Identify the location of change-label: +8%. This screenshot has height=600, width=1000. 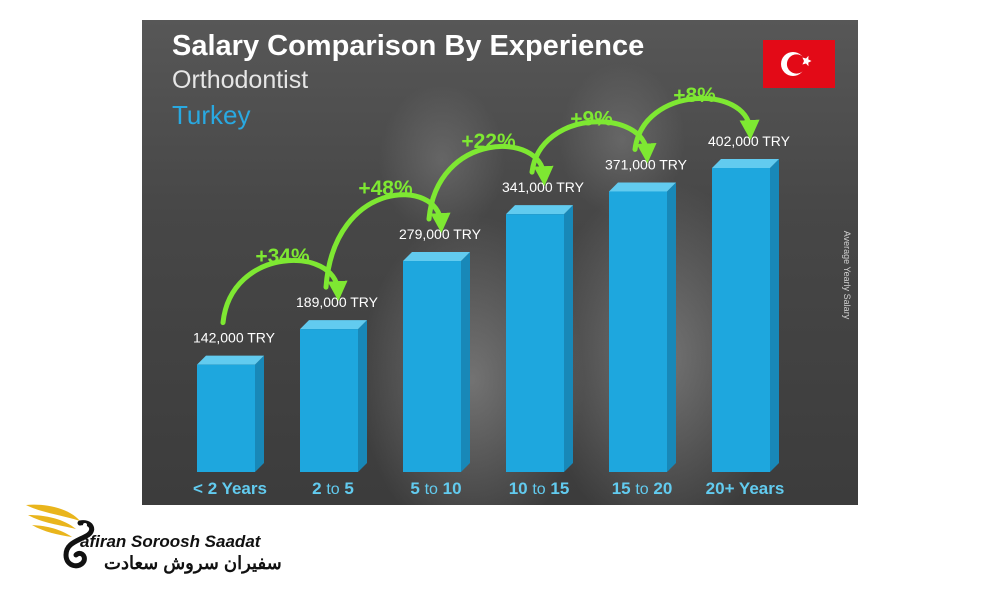
(694, 95).